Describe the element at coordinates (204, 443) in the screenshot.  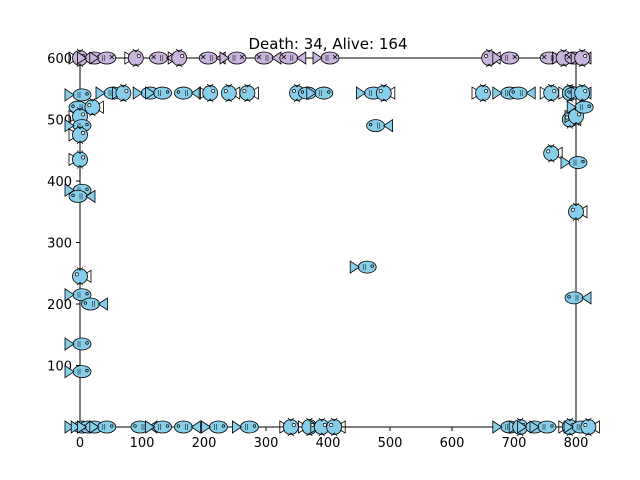
I see `x-tick-label: 200` at that location.